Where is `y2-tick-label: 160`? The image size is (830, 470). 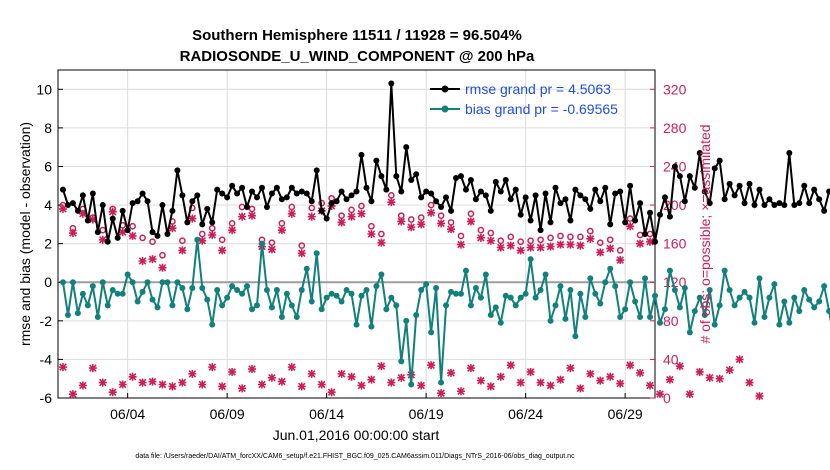 y2-tick-label: 160 is located at coordinates (675, 244).